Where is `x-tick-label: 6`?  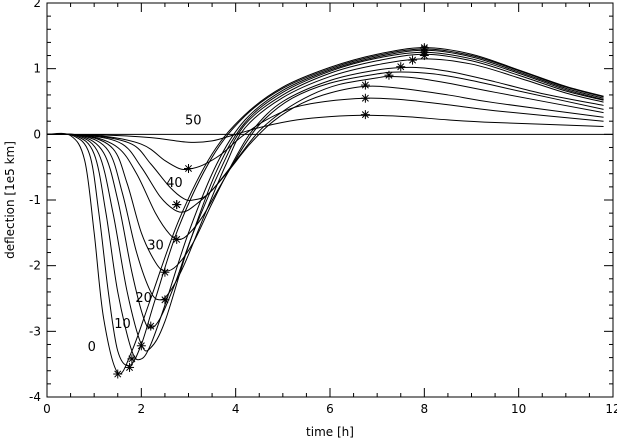
x-tick-label: 6 is located at coordinates (330, 409).